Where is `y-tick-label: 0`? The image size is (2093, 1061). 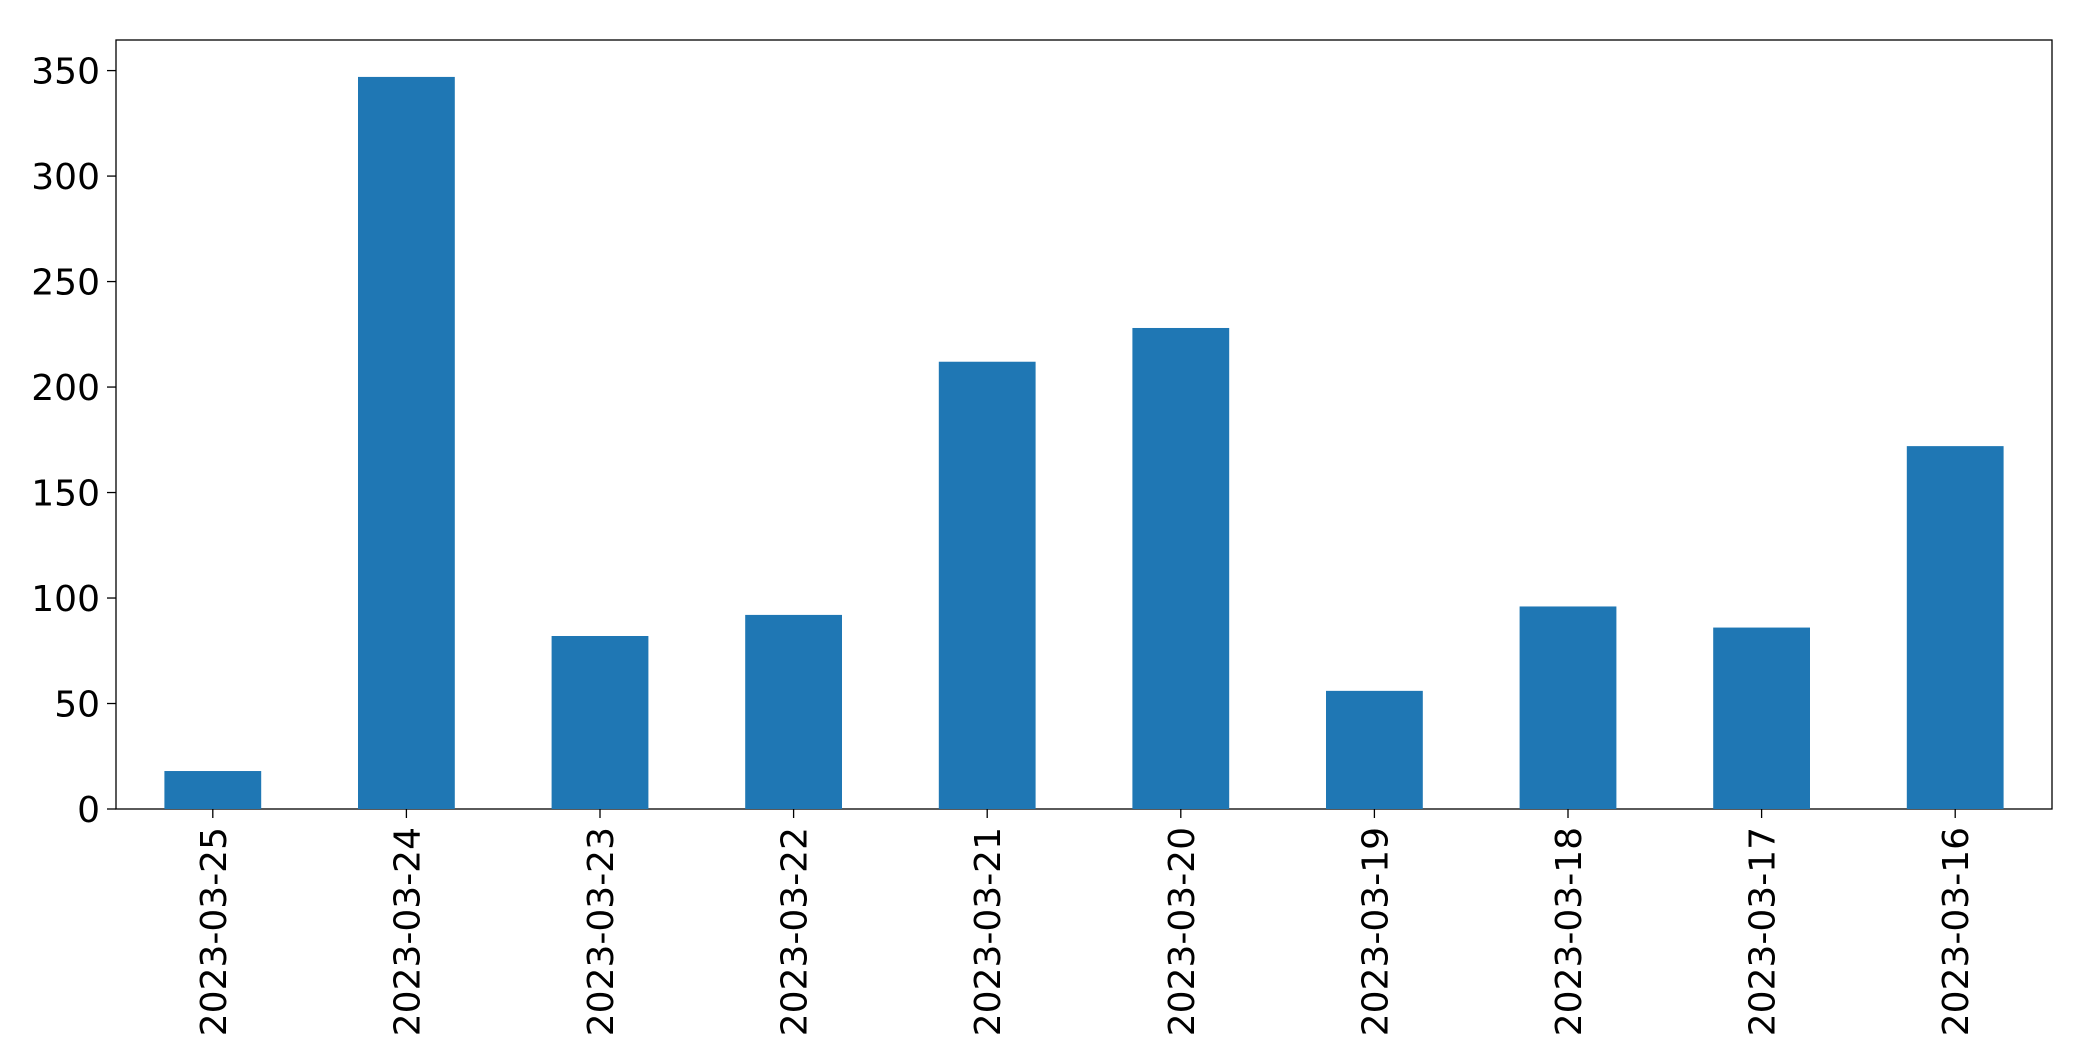
y-tick-label: 0 is located at coordinates (88, 810).